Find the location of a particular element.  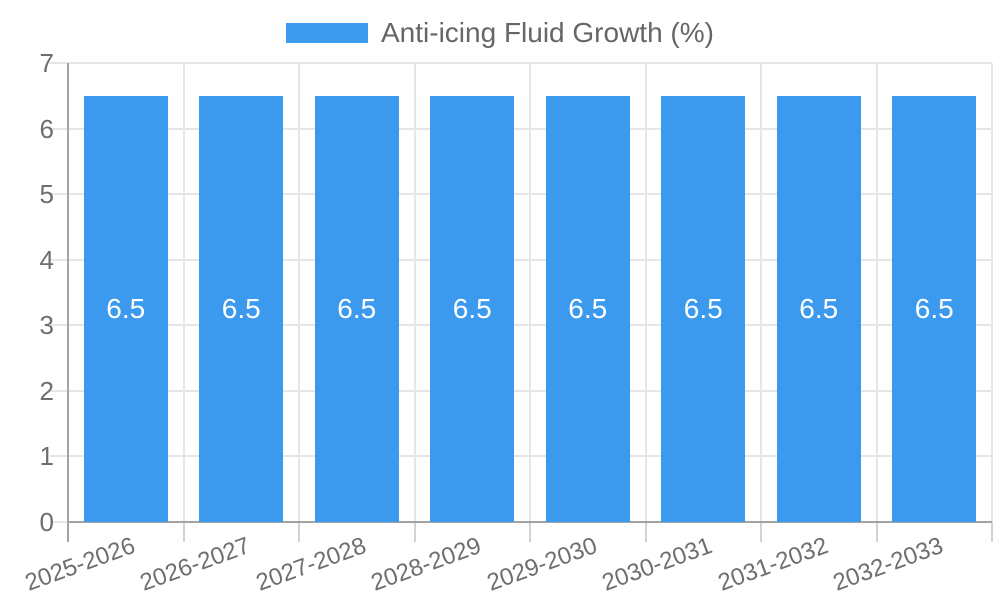

x-tick-label: 2030-2031 is located at coordinates (658, 564).